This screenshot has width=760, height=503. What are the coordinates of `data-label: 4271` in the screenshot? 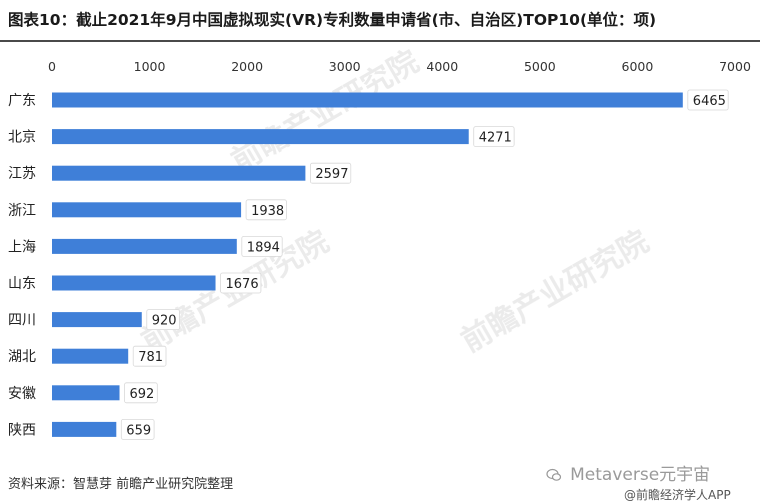 It's located at (495, 138).